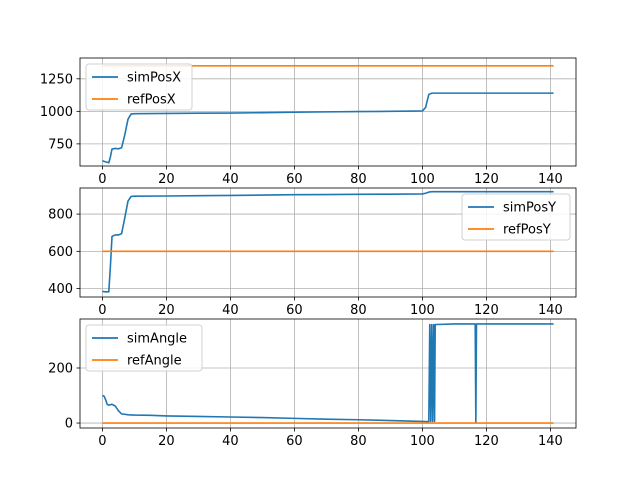 Image resolution: width=640 pixels, height=480 pixels. I want to click on y-tick-label: 800, so click(60, 215).